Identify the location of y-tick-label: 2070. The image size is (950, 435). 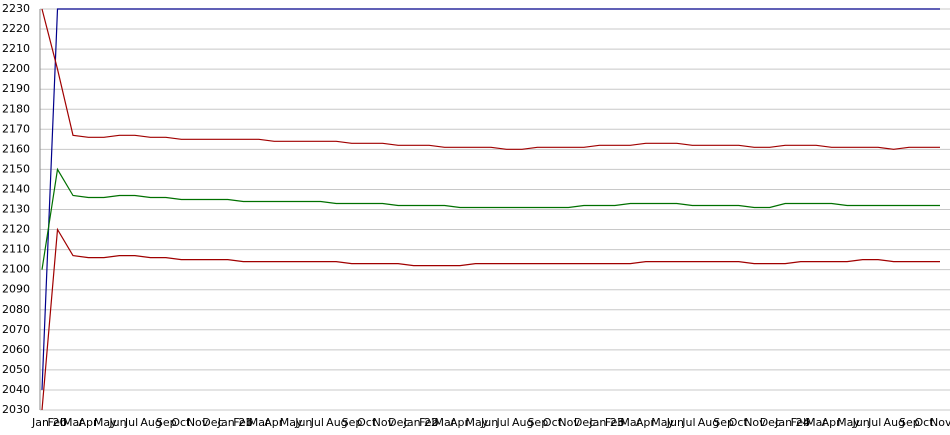
(16, 329).